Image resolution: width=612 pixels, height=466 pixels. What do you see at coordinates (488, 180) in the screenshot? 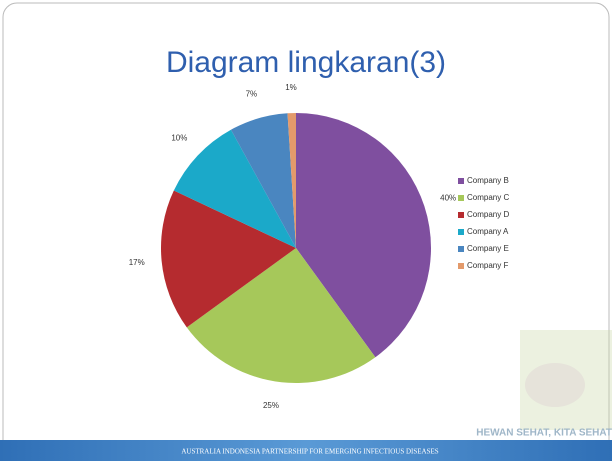
I see `legend-label: Company B` at bounding box center [488, 180].